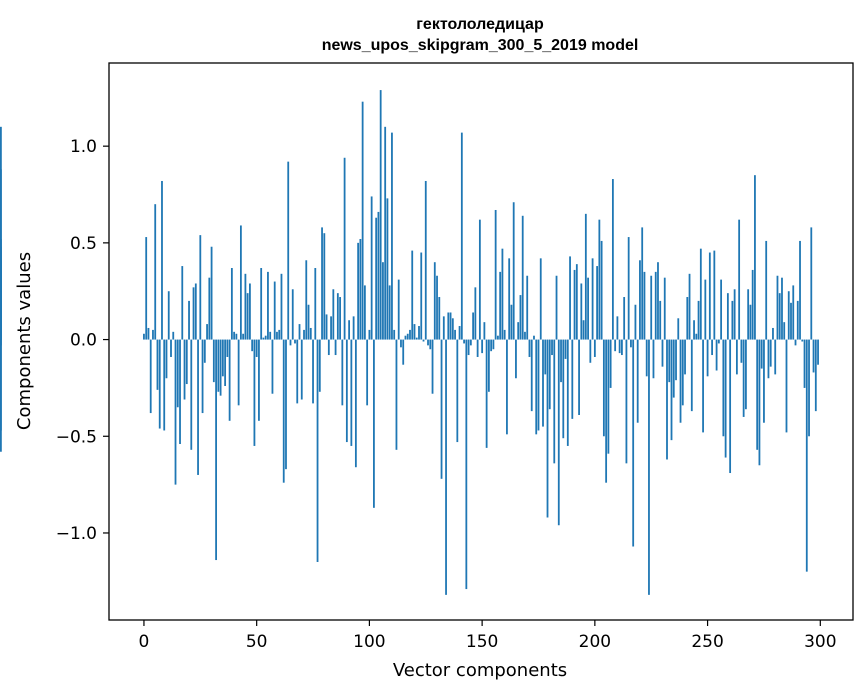  I want to click on y-axis-label: Components values, so click(24, 341).